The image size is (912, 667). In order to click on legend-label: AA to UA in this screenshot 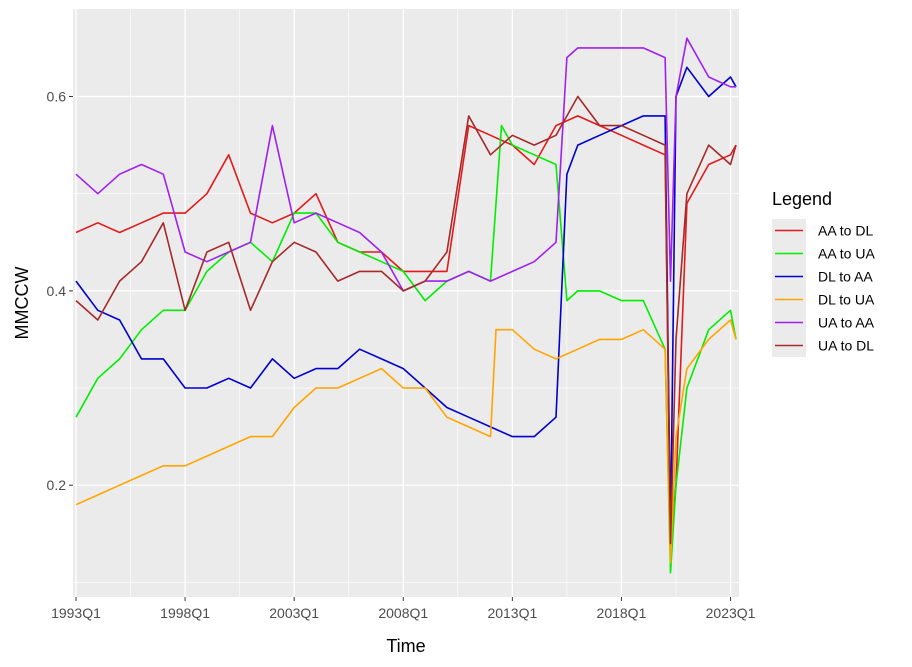, I will do `click(846, 254)`.